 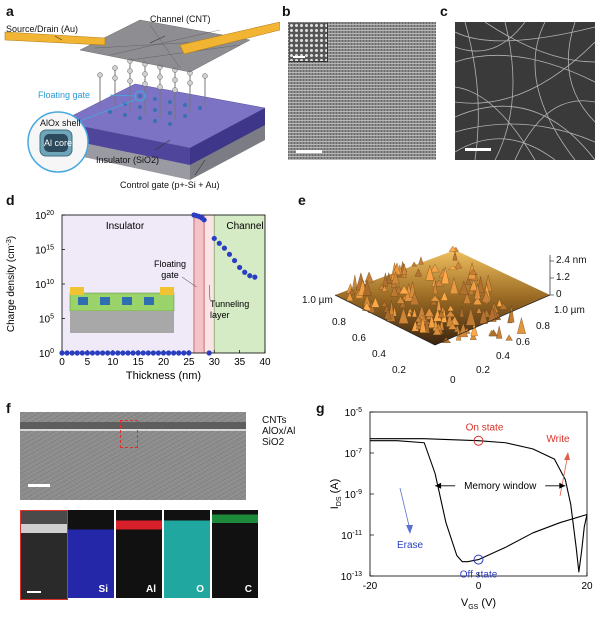 What do you see at coordinates (525, 91) in the screenshot?
I see `sem-image-cnt` at bounding box center [525, 91].